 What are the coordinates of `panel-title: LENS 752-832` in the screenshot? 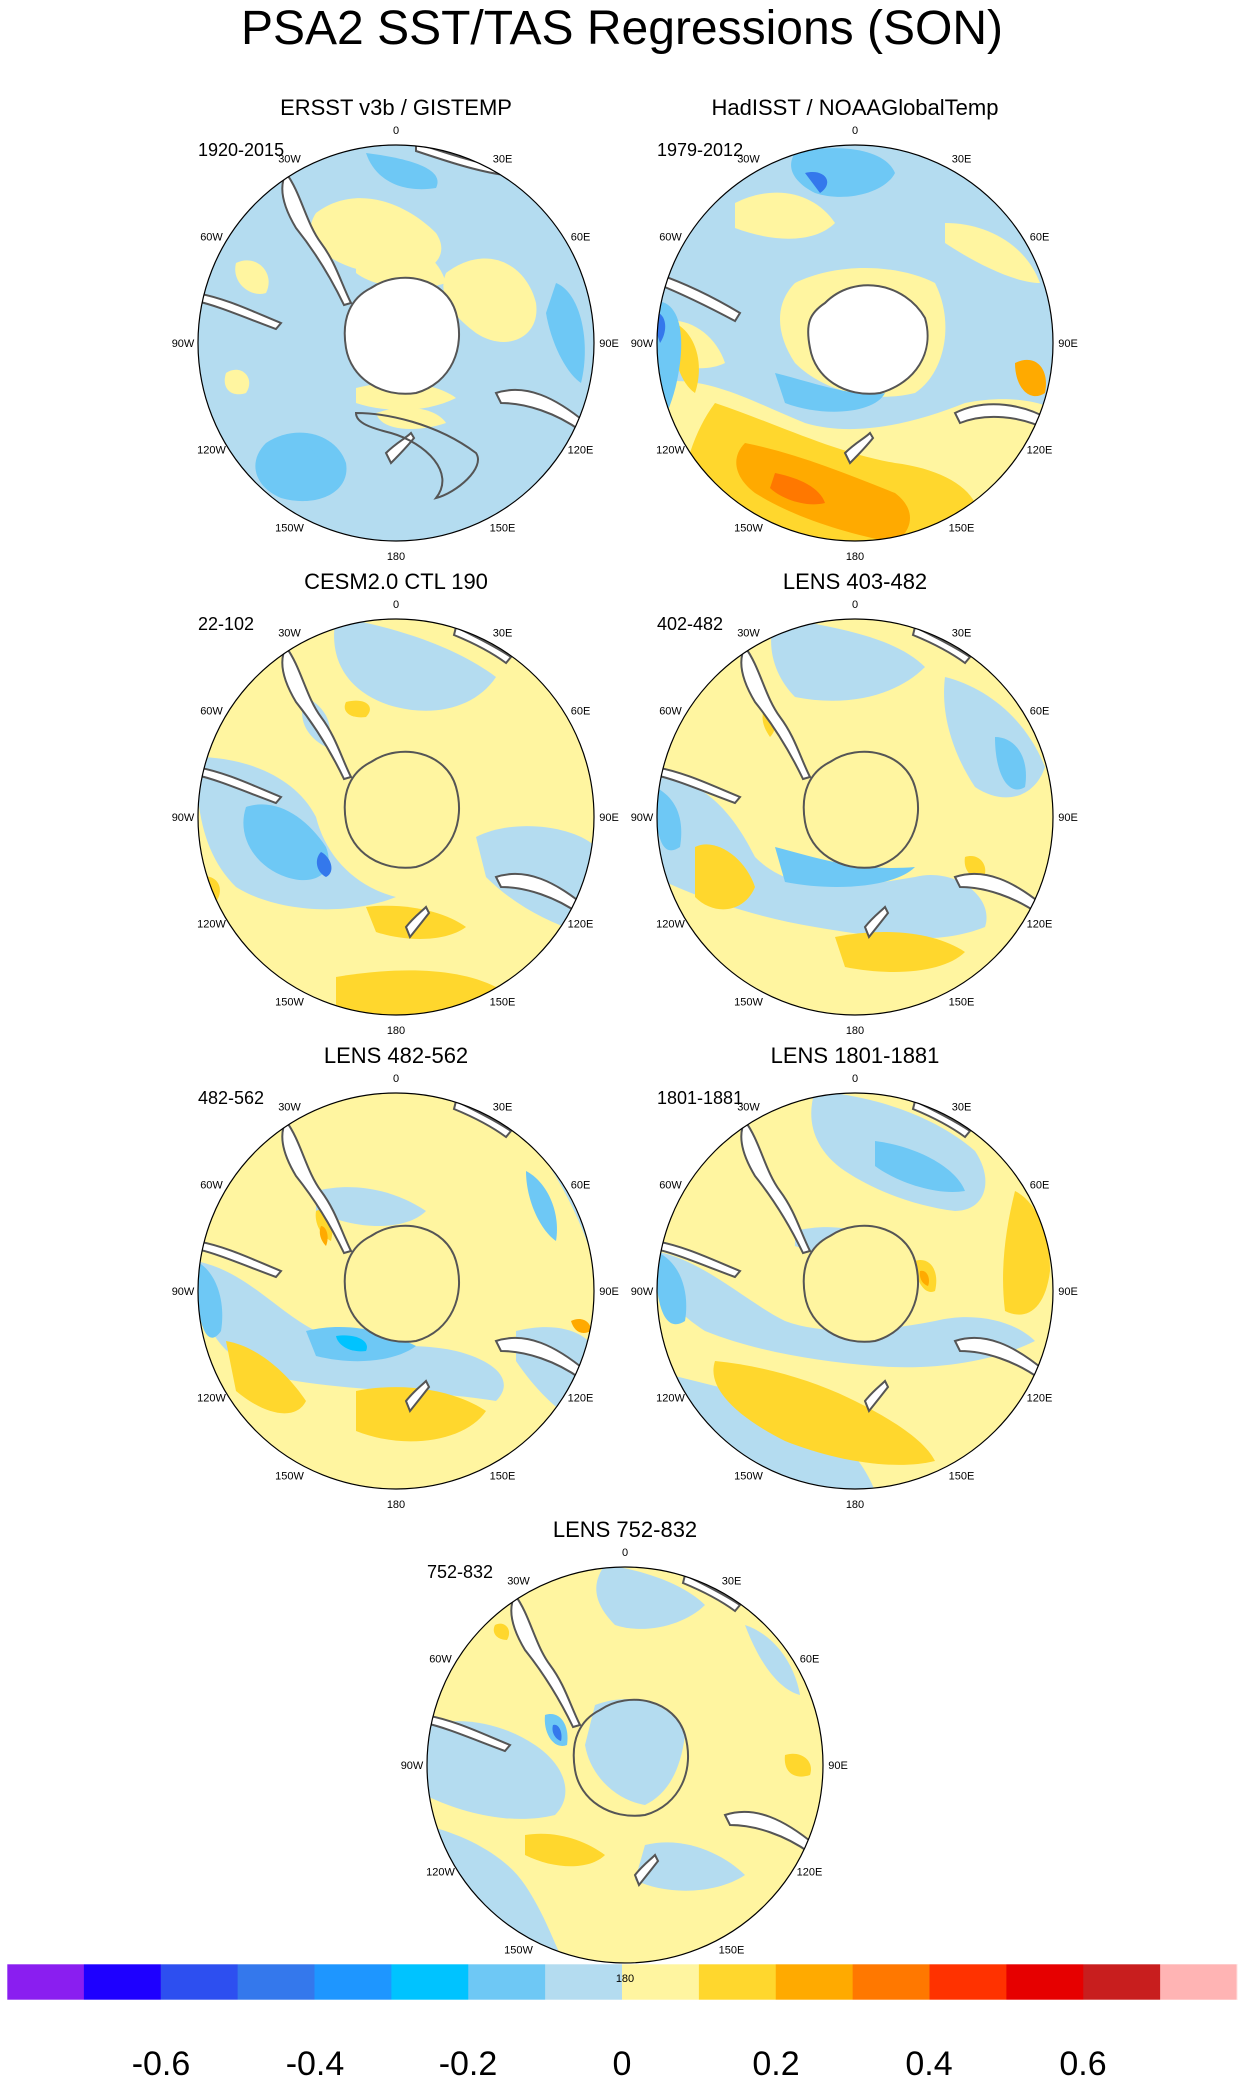 It's located at (625, 1529).